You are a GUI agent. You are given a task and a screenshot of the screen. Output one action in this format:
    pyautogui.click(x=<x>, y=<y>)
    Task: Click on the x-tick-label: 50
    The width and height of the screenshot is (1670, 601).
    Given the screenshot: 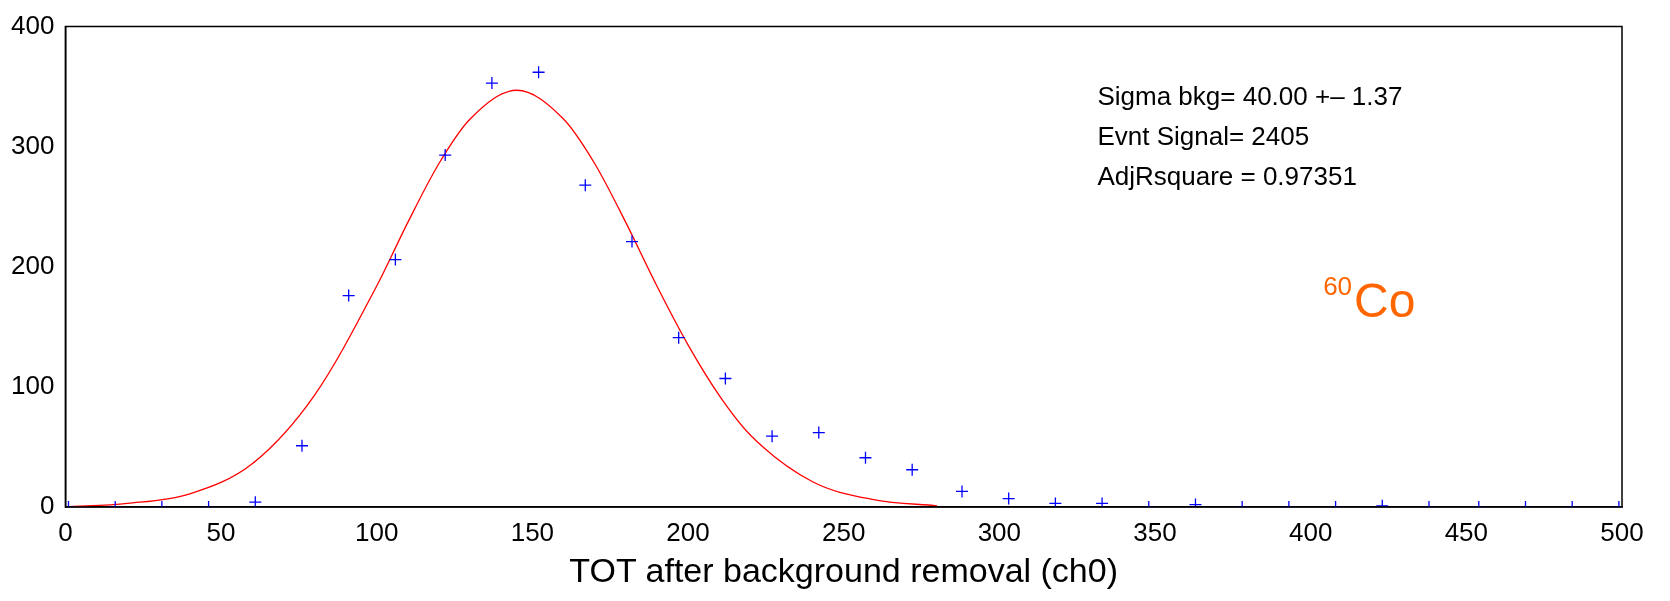 What is the action you would take?
    pyautogui.click(x=221, y=531)
    